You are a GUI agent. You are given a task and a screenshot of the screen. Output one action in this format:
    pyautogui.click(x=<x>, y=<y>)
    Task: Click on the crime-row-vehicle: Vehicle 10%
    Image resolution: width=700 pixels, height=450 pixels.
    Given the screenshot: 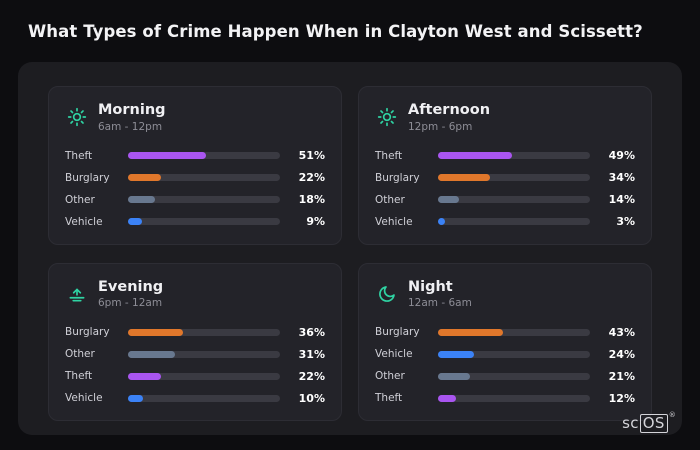 What is the action you would take?
    pyautogui.click(x=195, y=398)
    